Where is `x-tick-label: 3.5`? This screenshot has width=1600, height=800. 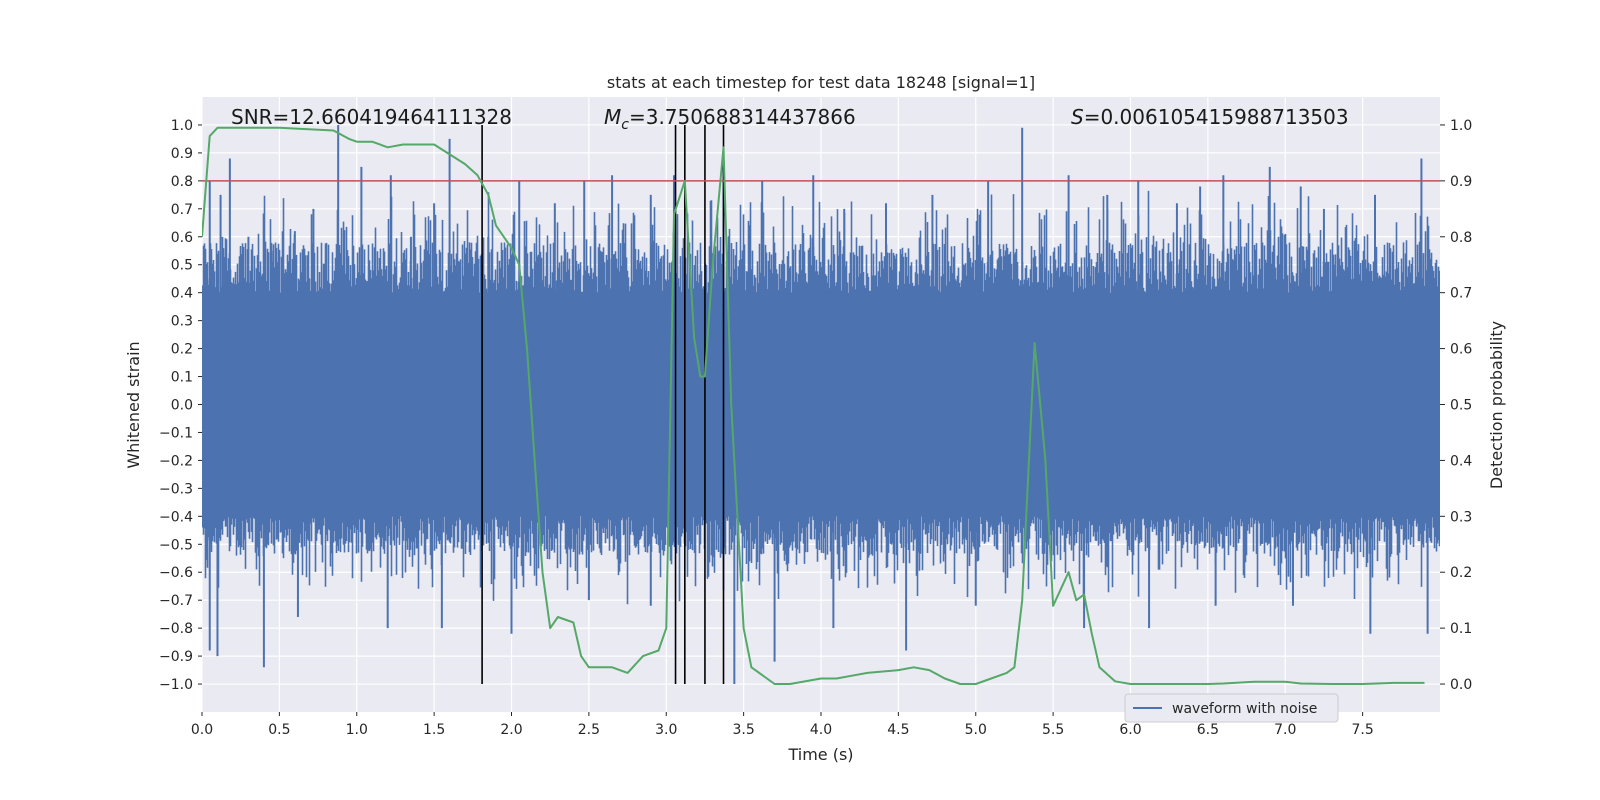
x-tick-label: 3.5 is located at coordinates (743, 730).